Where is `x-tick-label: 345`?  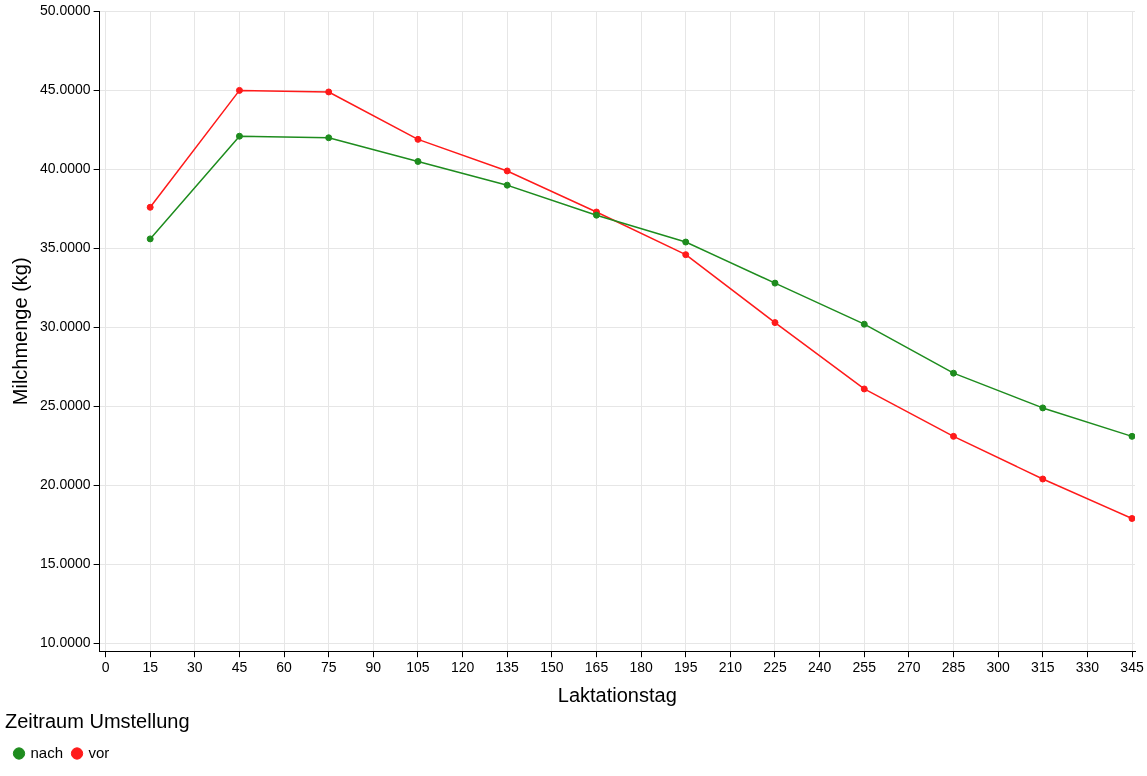
x-tick-label: 345 is located at coordinates (1132, 667).